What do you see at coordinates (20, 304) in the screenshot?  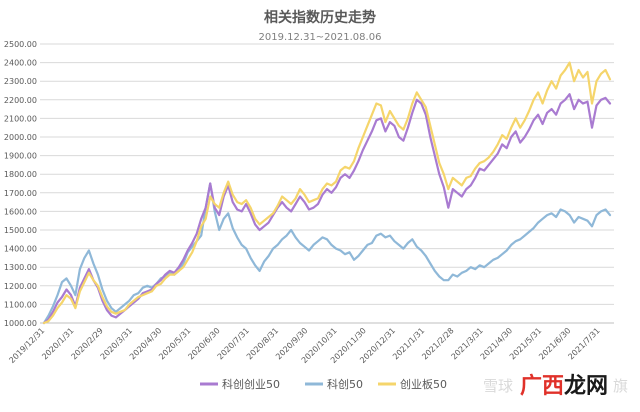 I see `y-tick-label: 1100.00` at bounding box center [20, 304].